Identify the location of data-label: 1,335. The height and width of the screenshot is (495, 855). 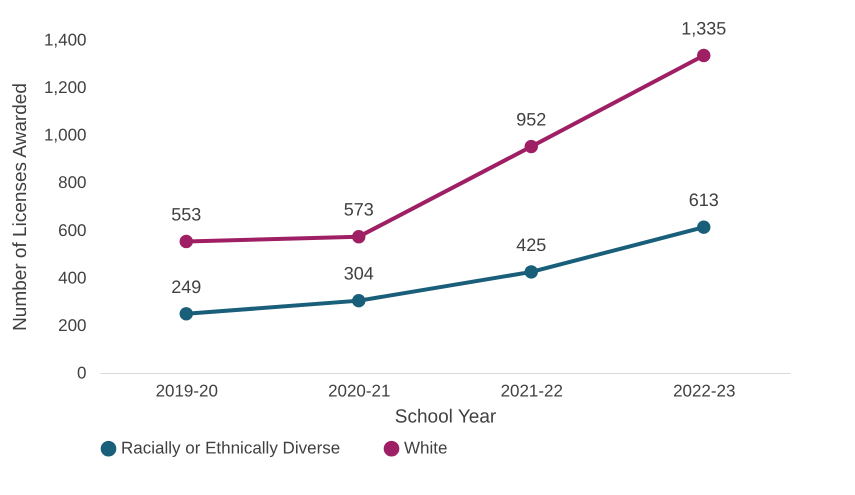
(703, 28).